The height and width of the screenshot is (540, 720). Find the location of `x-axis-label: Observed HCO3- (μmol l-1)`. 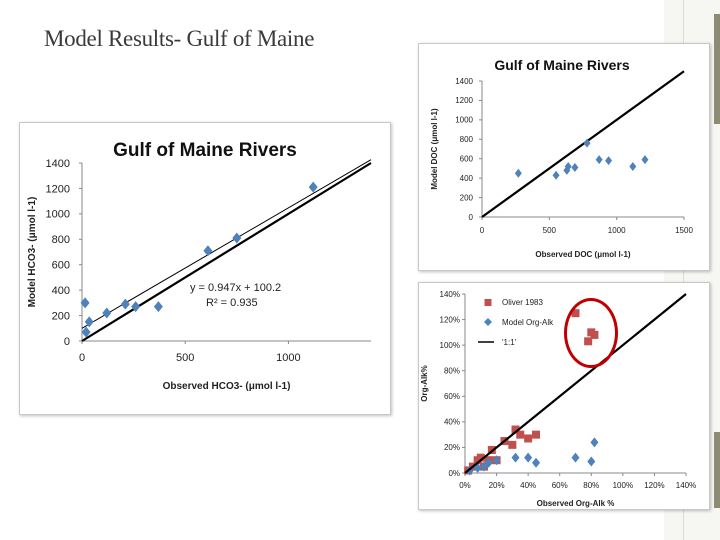

x-axis-label: Observed HCO3- (μmol l-1) is located at coordinates (227, 386).